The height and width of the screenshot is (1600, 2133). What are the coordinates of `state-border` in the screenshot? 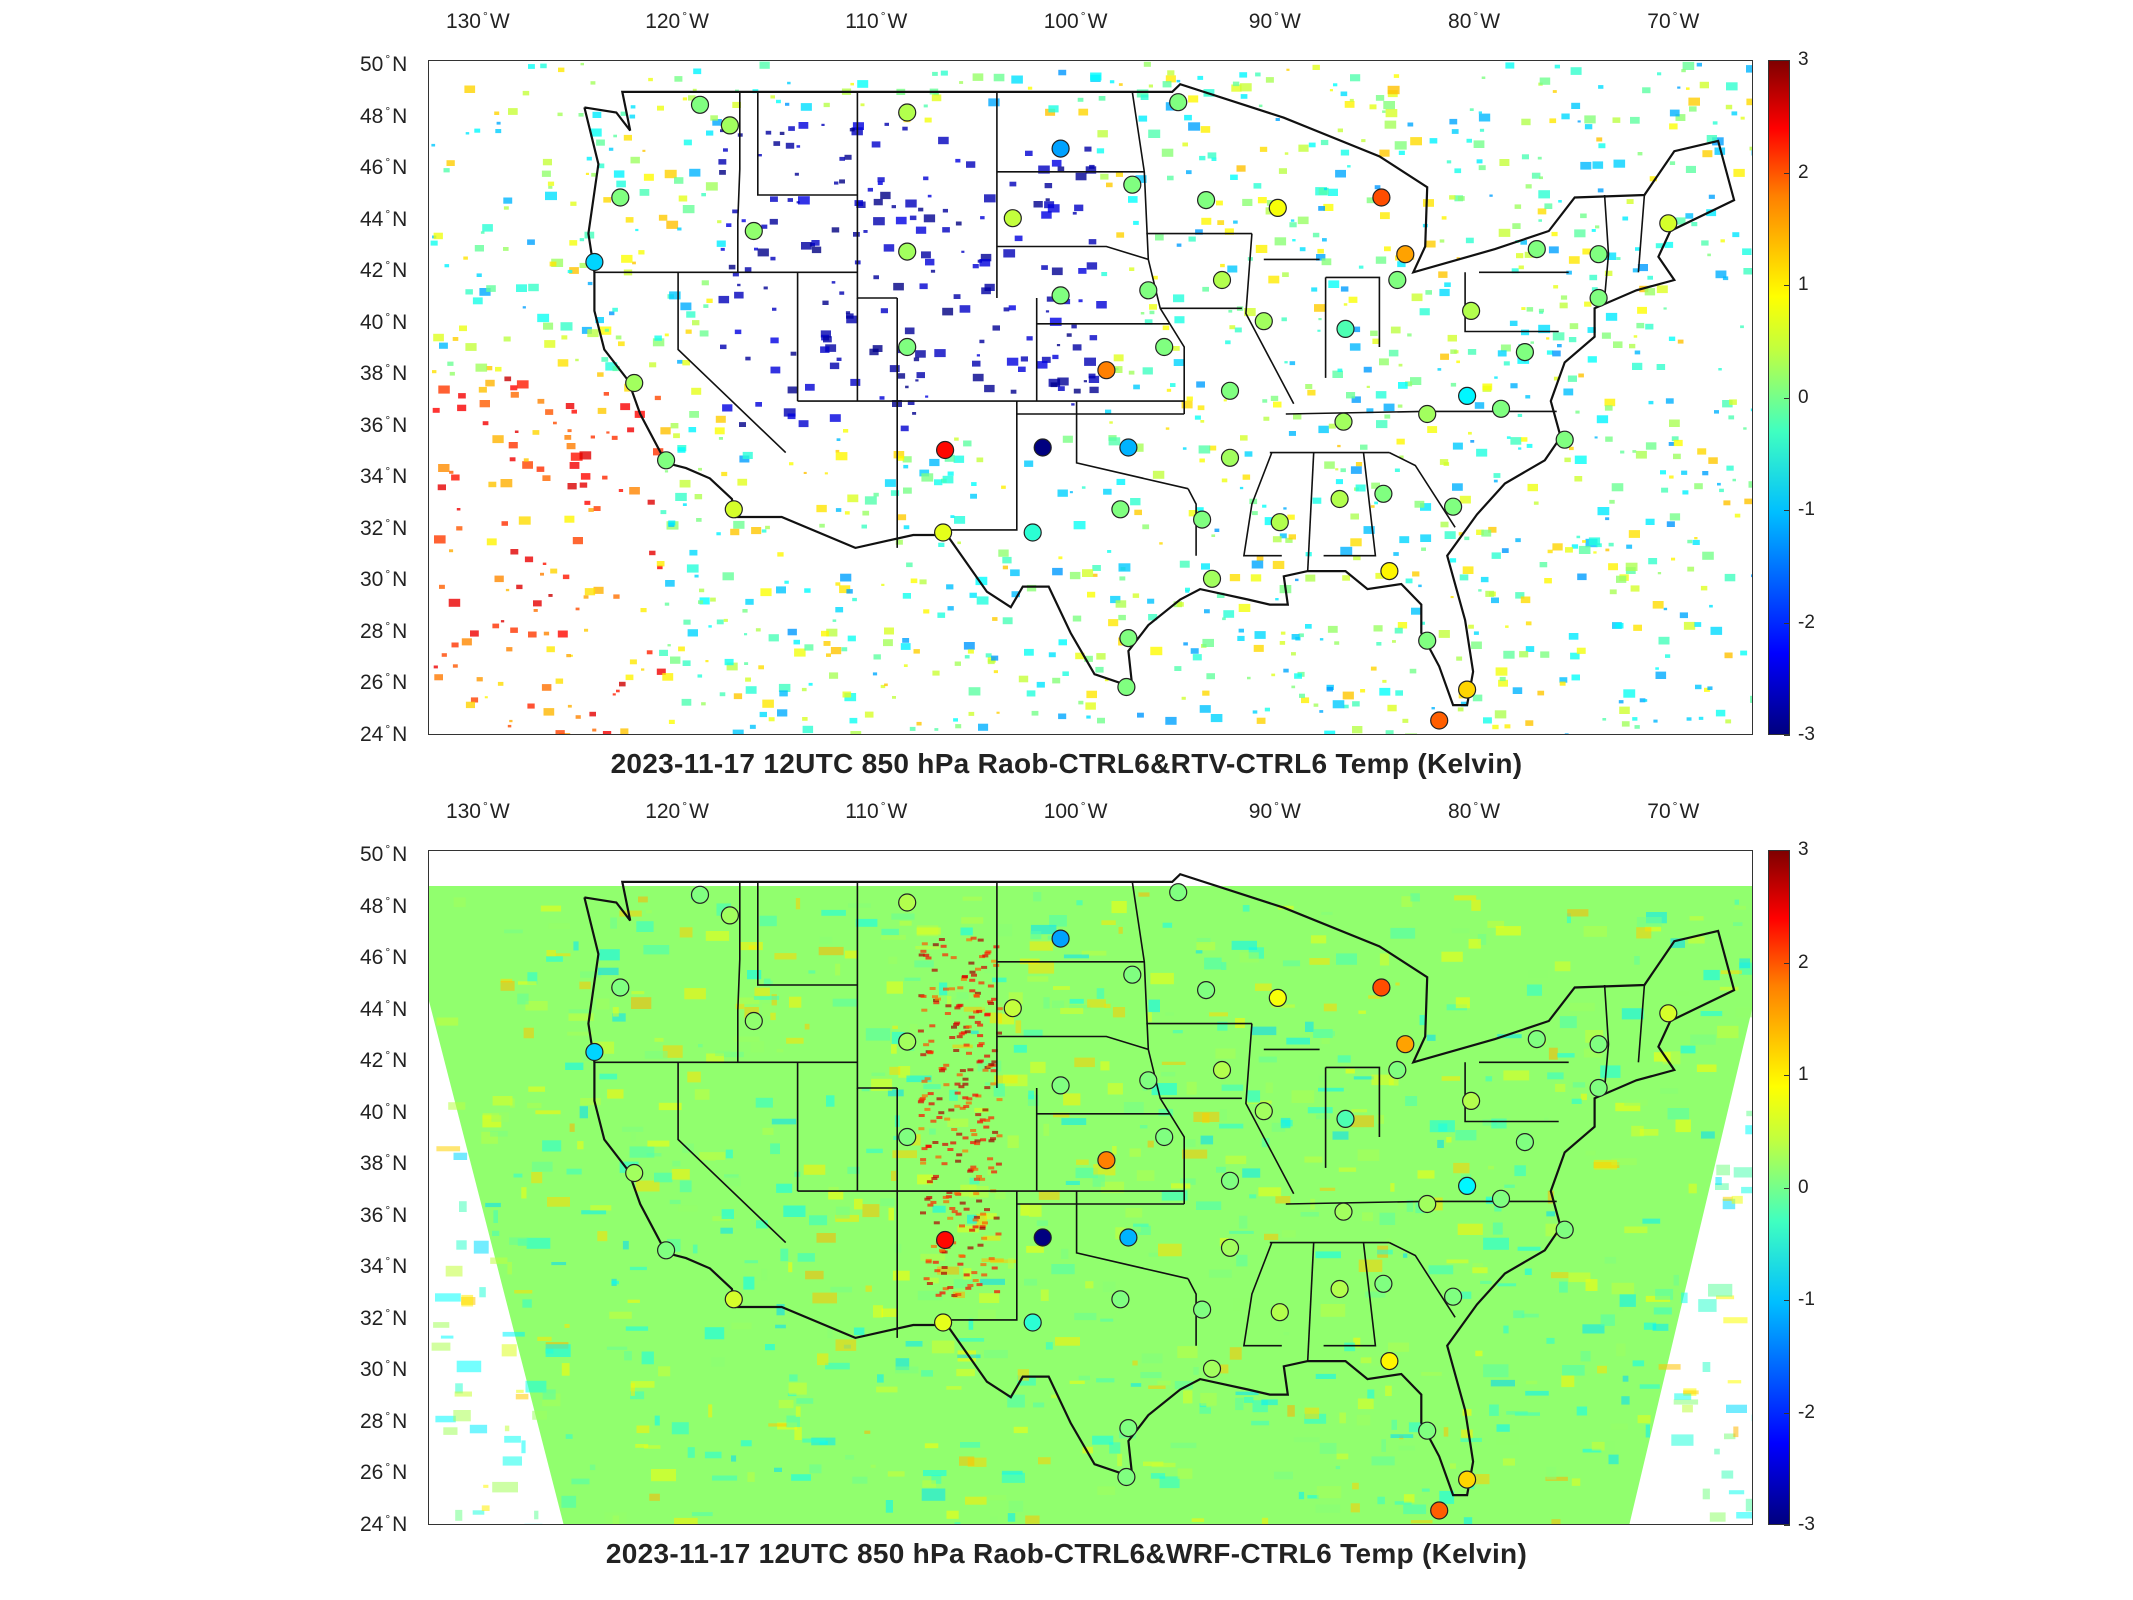 It's located at (738, 972).